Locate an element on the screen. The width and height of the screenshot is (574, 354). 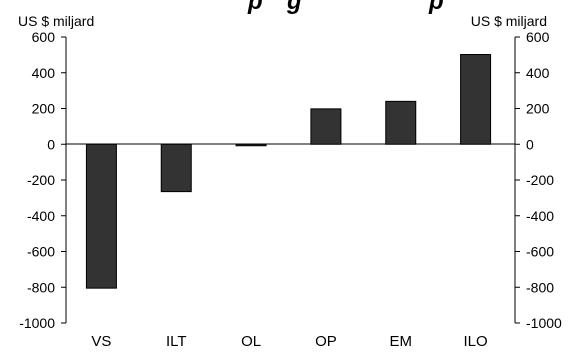
category-labels: VS ILT OL OP EM ILO is located at coordinates (289, 341).